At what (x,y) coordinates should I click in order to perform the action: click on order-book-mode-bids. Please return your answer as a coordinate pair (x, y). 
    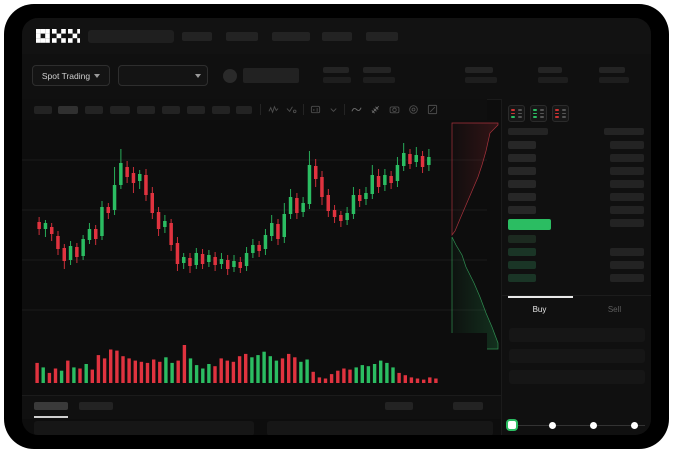
    Looking at the image, I should click on (538, 113).